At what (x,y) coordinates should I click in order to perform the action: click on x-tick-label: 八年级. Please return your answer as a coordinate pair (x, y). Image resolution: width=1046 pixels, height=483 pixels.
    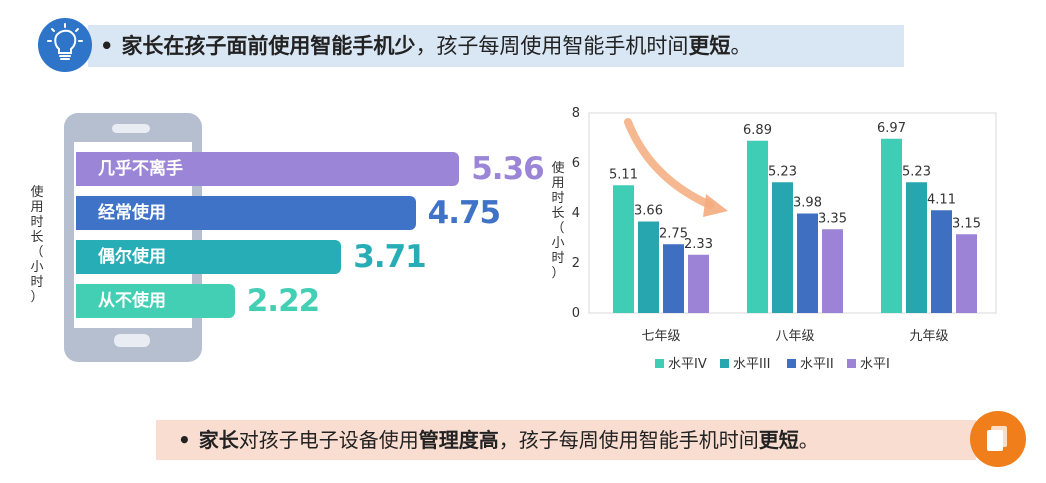
    Looking at the image, I should click on (794, 336).